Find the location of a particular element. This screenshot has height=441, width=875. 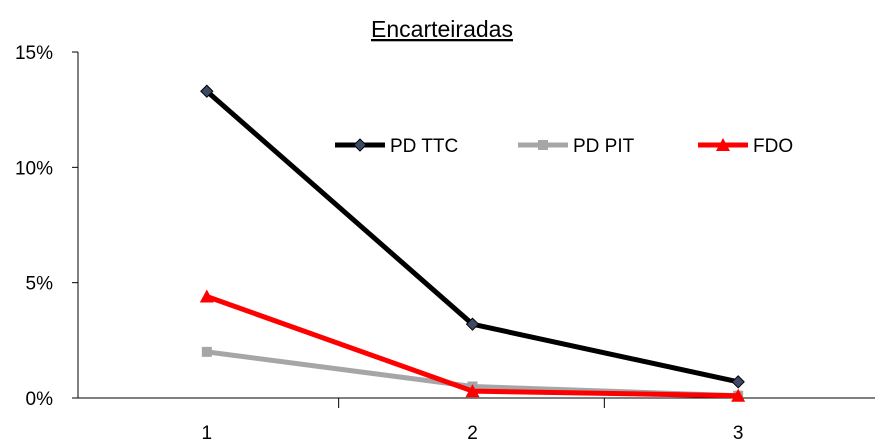

legend-label: PD TTC is located at coordinates (424, 146).